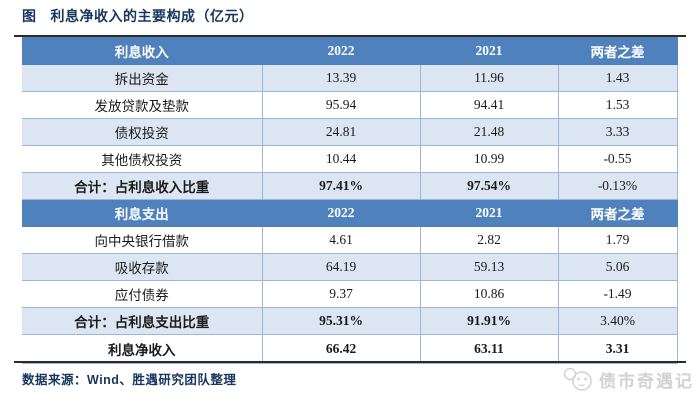 The height and width of the screenshot is (412, 700). I want to click on value-cell: 4.61, so click(341, 240).